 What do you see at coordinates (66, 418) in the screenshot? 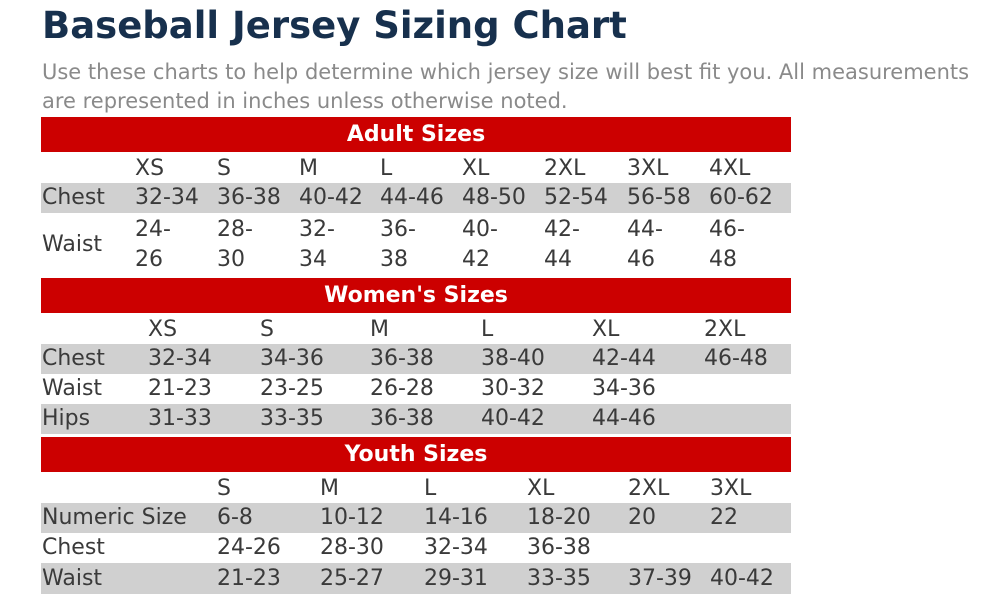
I see `row-label: Hips` at bounding box center [66, 418].